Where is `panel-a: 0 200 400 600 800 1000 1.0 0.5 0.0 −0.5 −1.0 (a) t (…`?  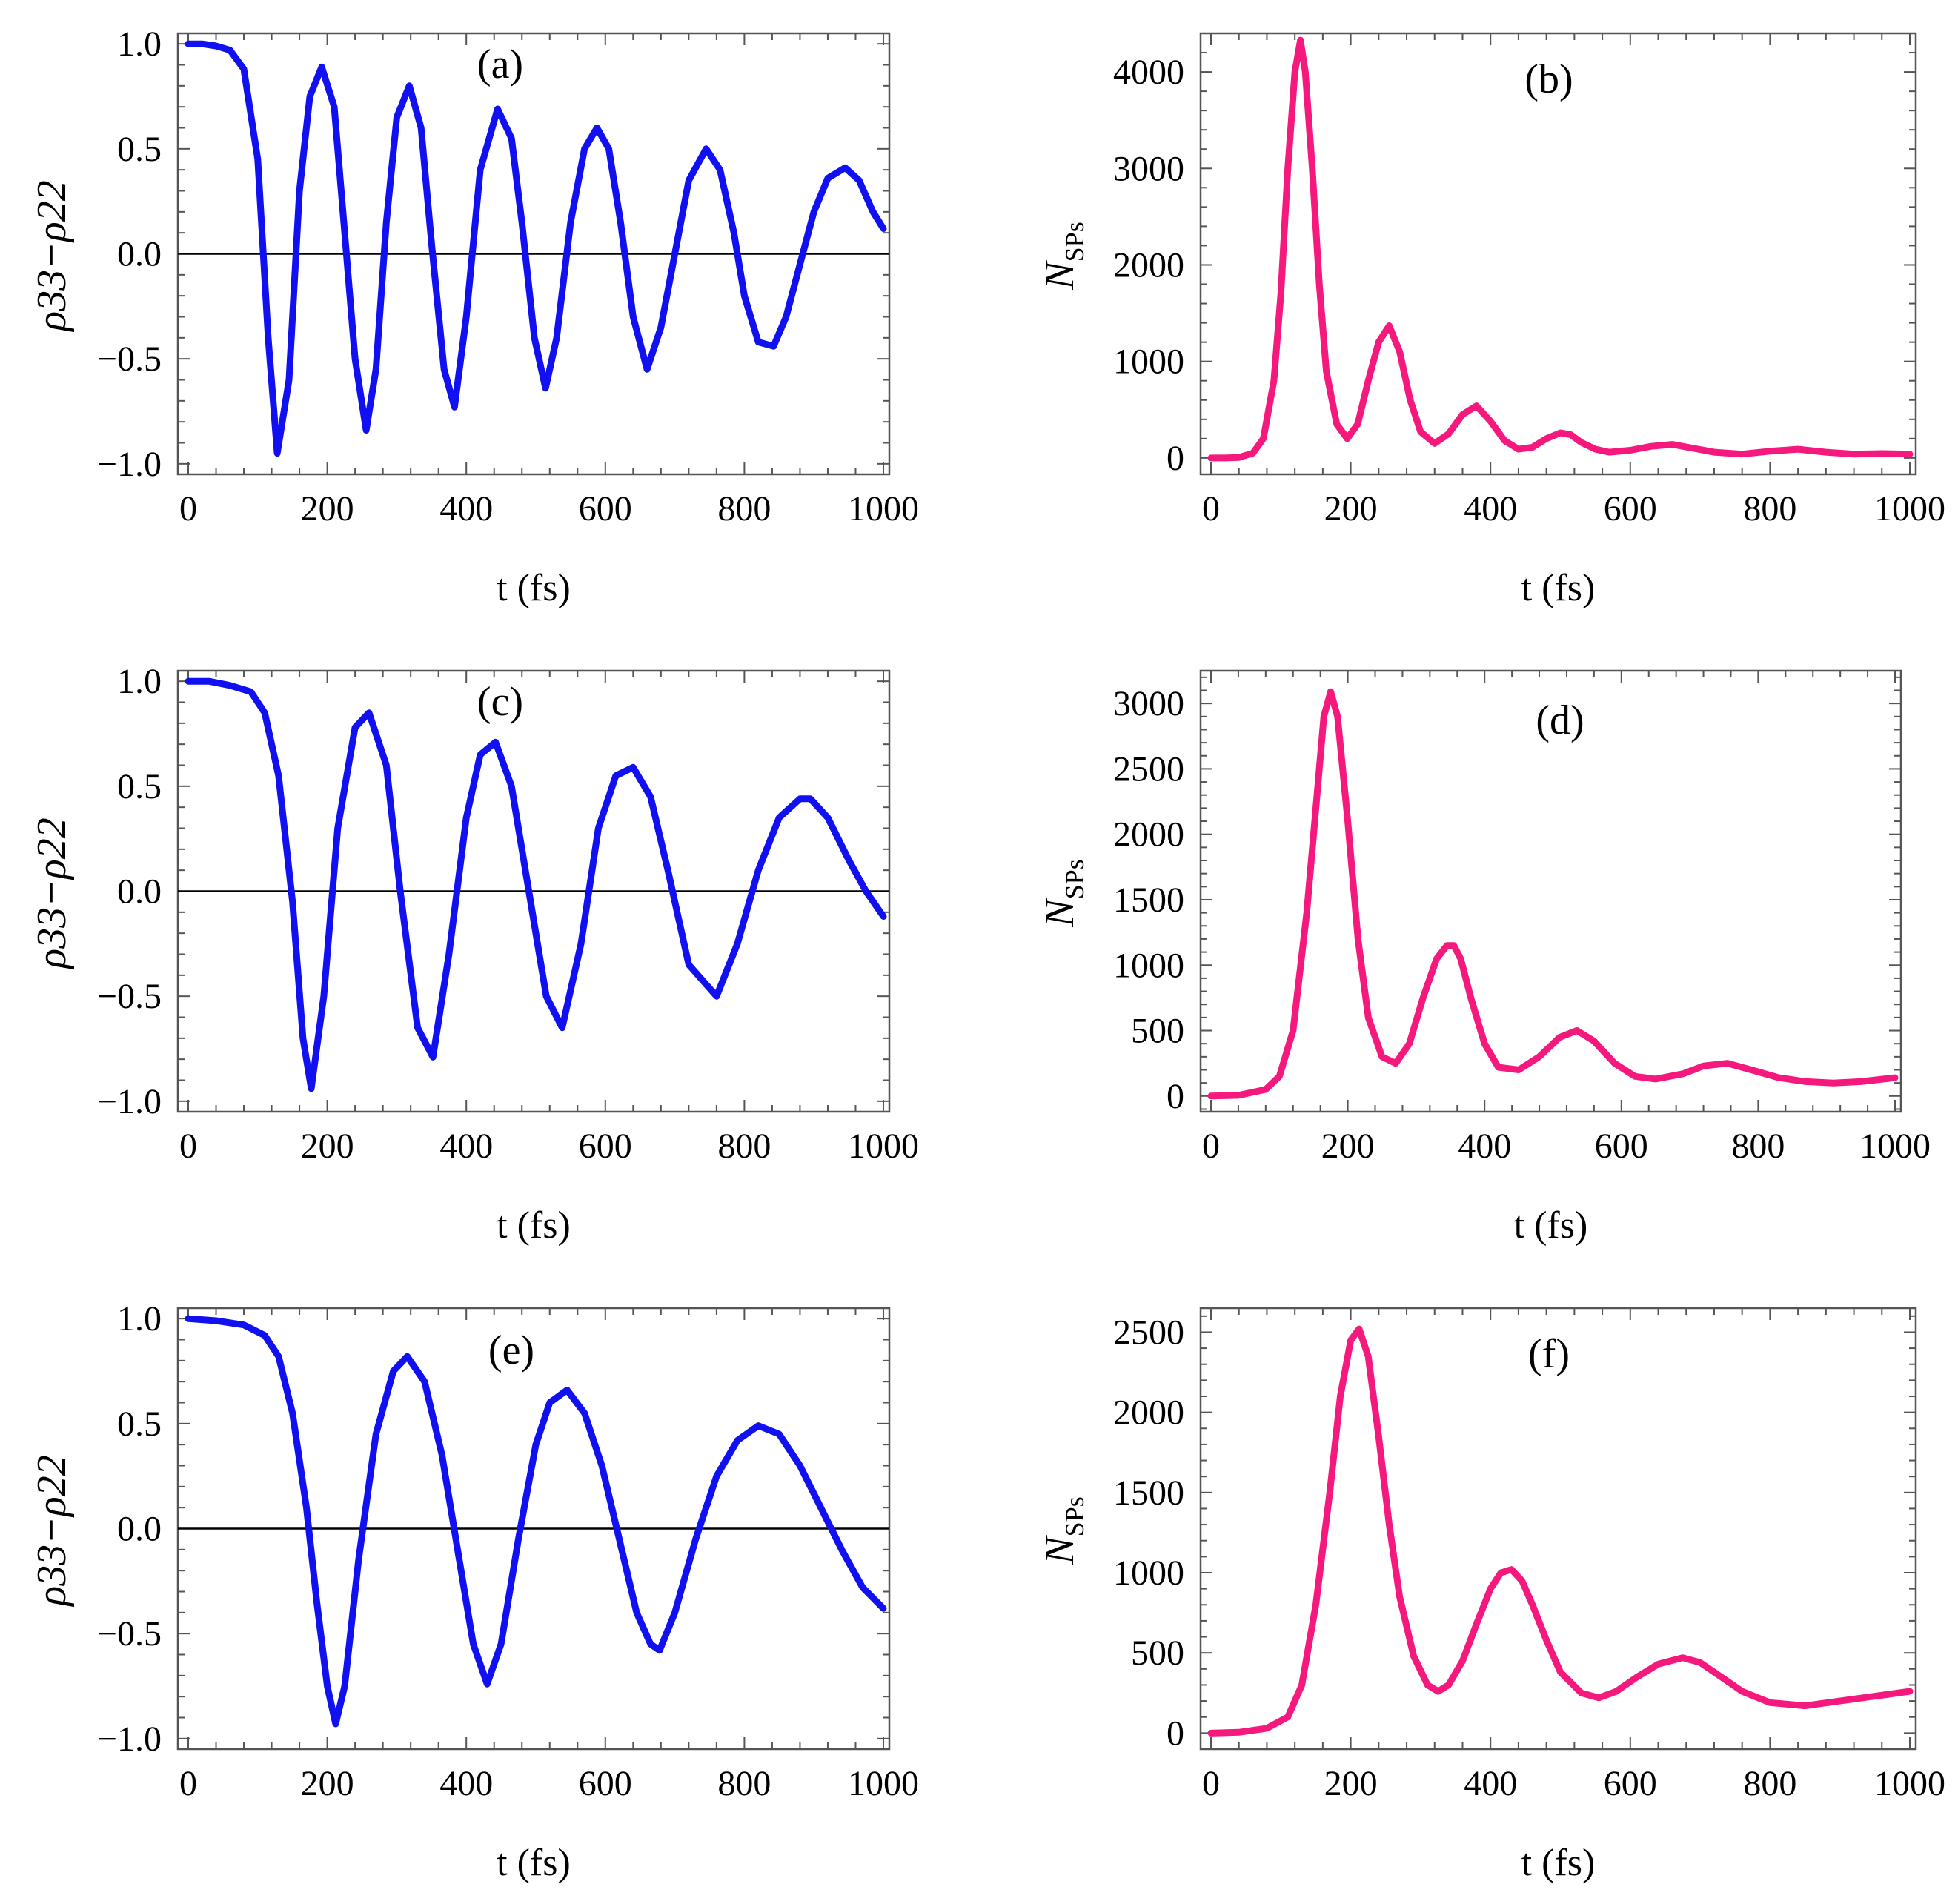 panel-a: 0 200 400 600 800 1000 1.0 0.5 0.0 −0.5 −1.0 (a) t (… is located at coordinates (474, 316).